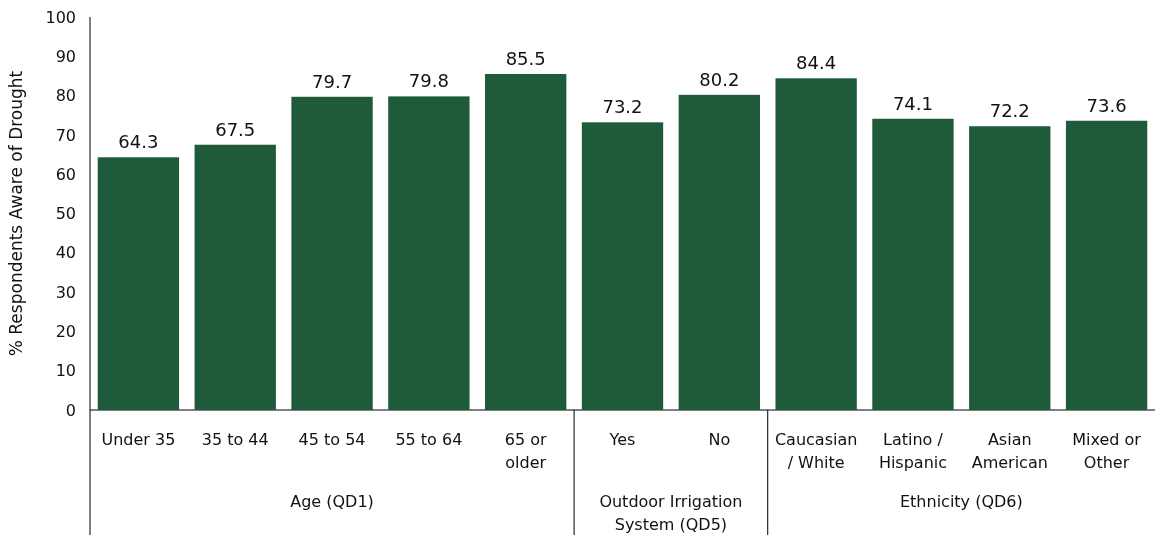  What do you see at coordinates (913, 451) in the screenshot?
I see `x-tick-label: Latino / Hispanic` at bounding box center [913, 451].